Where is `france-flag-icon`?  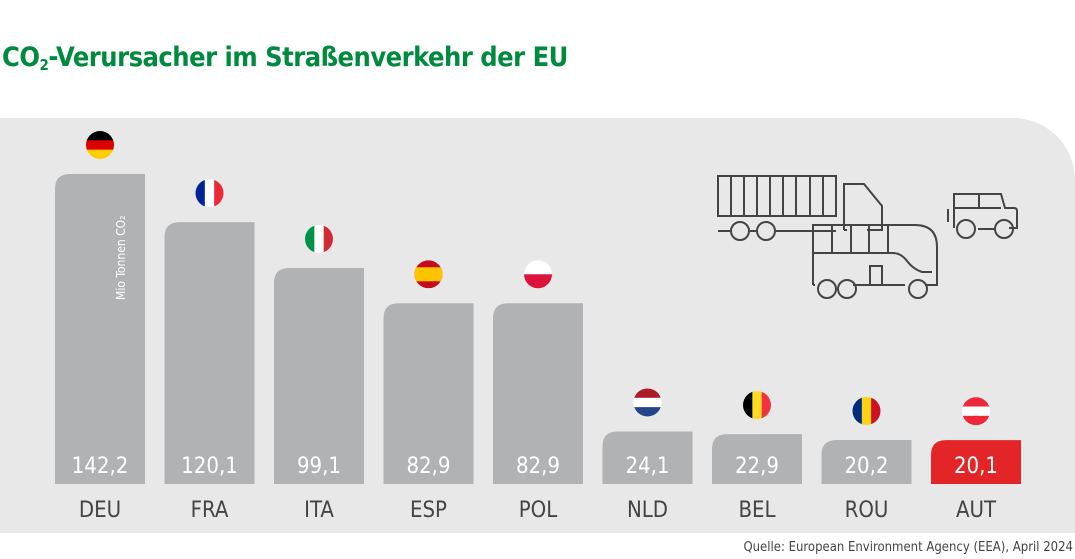
france-flag-icon is located at coordinates (209, 193).